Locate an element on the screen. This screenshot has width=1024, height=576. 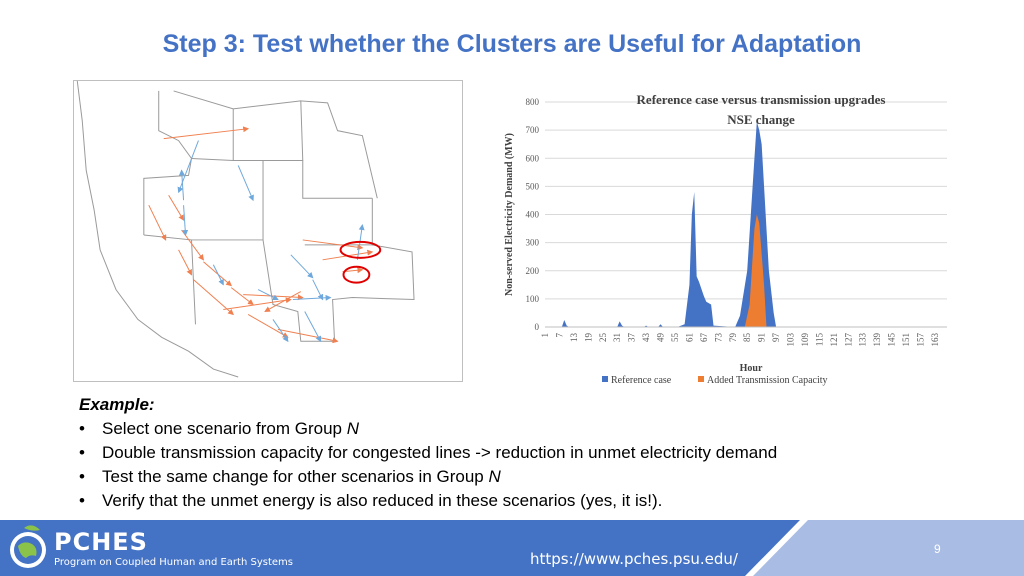
x-tick-label: 127 is located at coordinates (848, 340).